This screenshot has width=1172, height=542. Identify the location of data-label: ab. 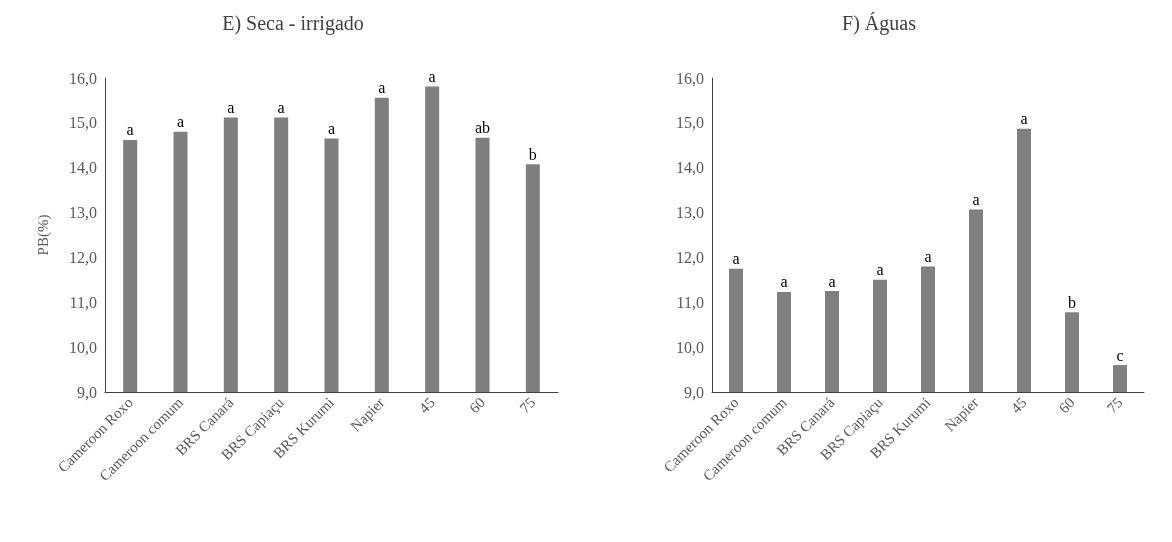
(482, 128).